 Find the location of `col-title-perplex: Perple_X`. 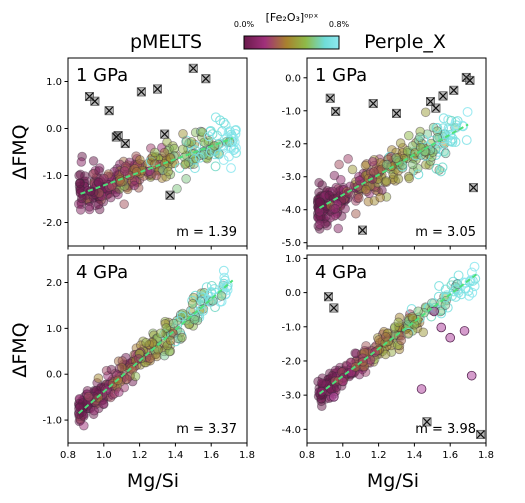

col-title-perplex: Perple_X is located at coordinates (405, 42).